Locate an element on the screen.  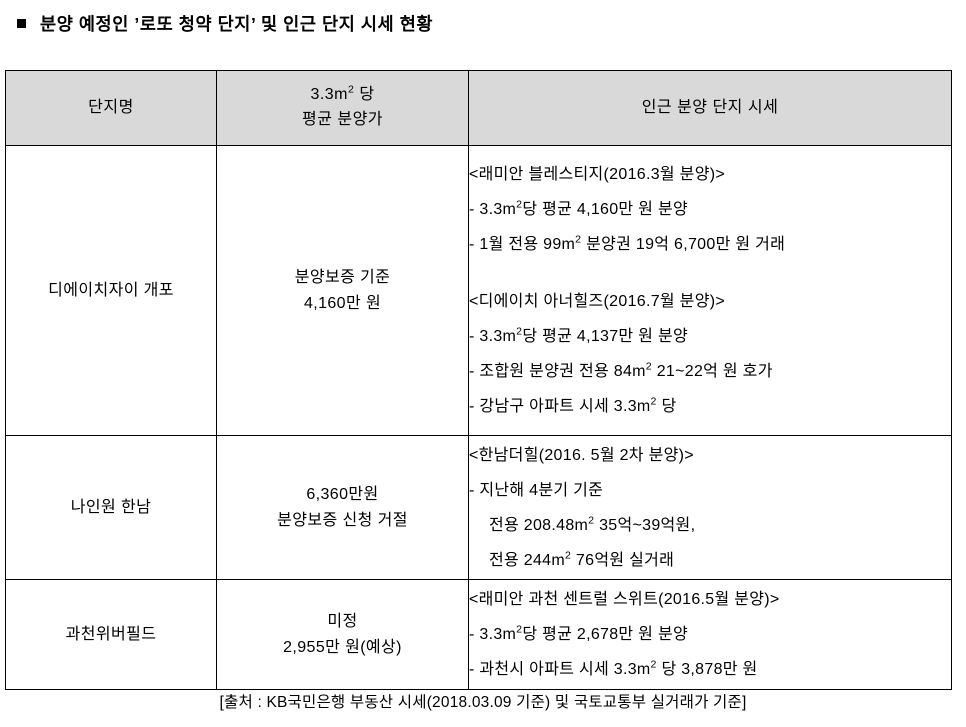
column-header-complex-name: 단지명 is located at coordinates (111, 108).